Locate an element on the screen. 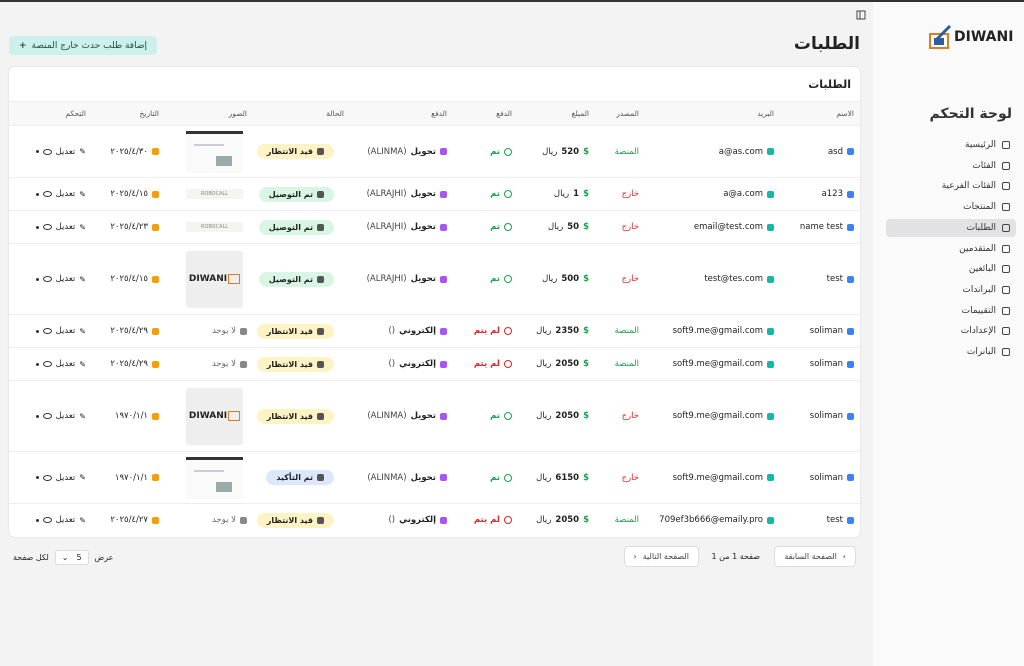 The width and height of the screenshot is (1024, 666). cell: $2350 ريال is located at coordinates (556, 331).